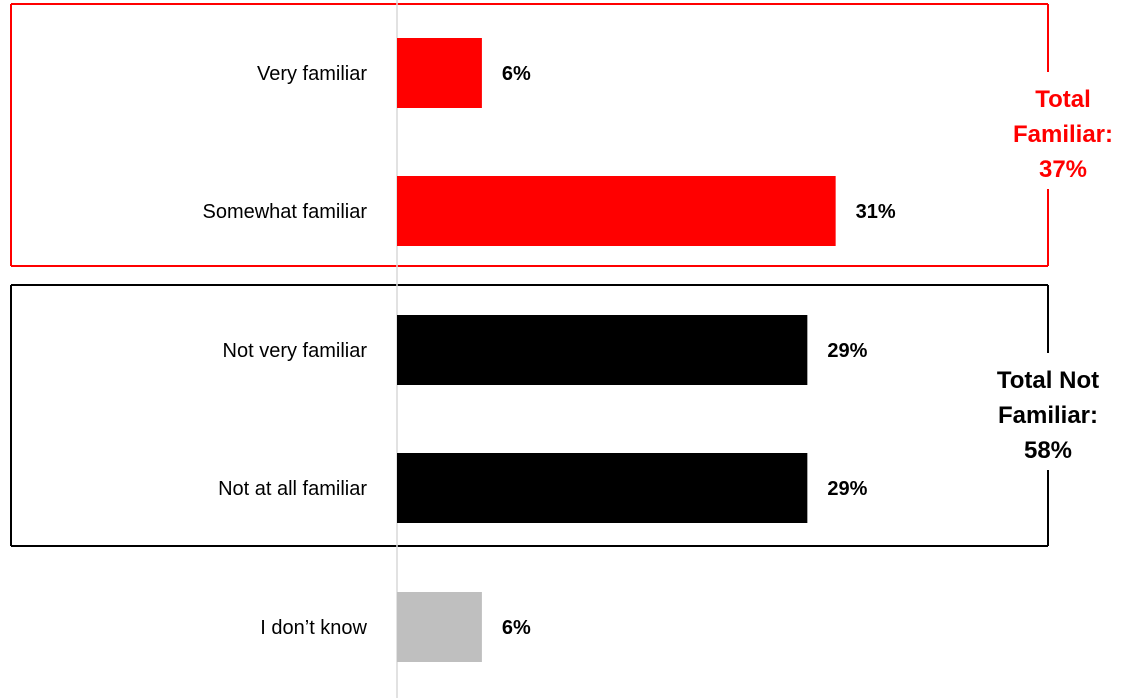  Describe the element at coordinates (1048, 450) in the screenshot. I see `group-2-total-label-line-3: 58%` at that location.